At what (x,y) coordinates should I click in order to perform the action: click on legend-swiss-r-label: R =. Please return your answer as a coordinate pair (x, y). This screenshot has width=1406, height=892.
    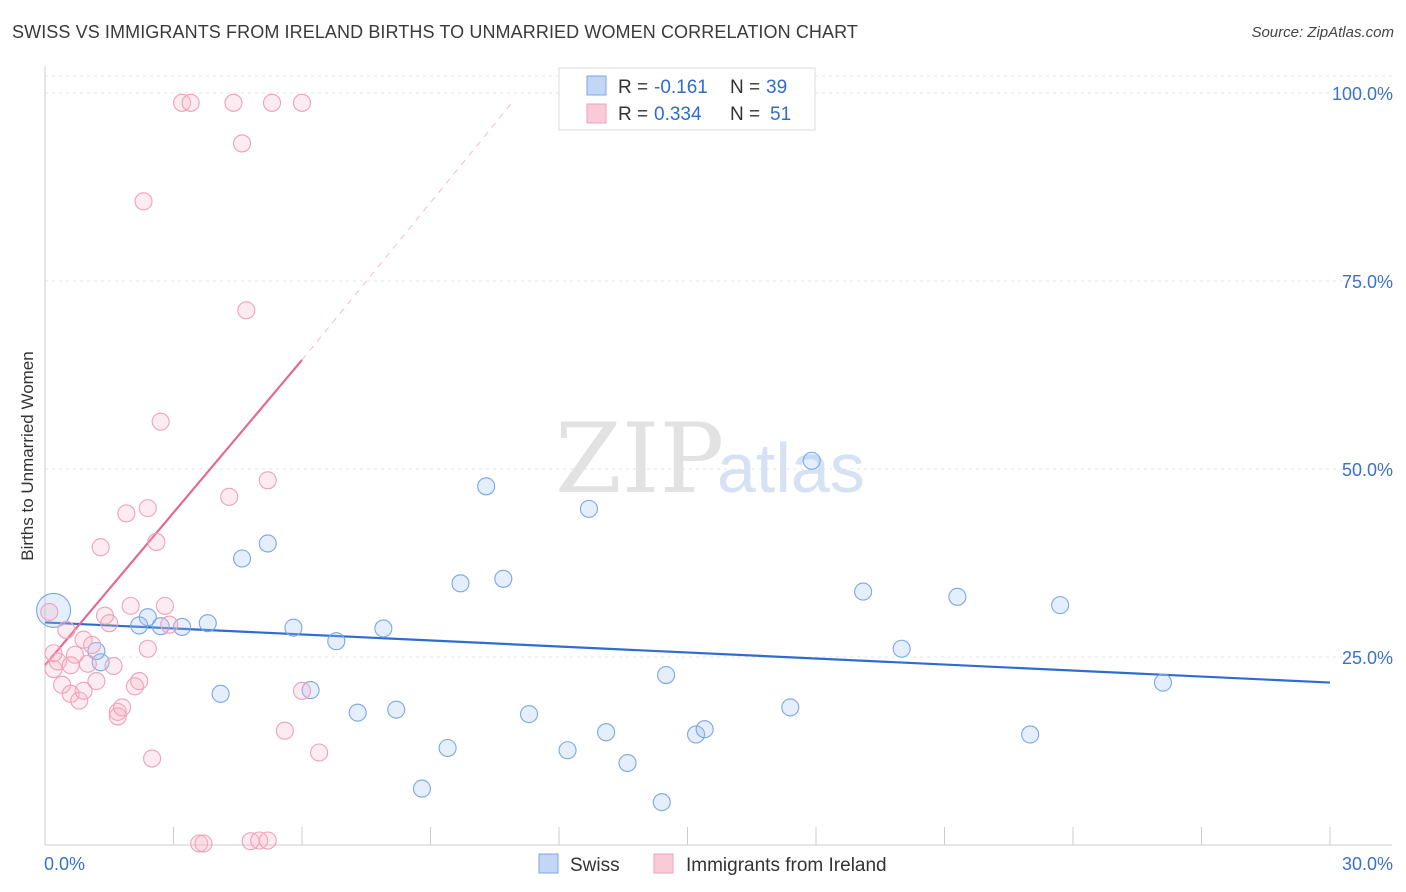
    Looking at the image, I should click on (633, 87).